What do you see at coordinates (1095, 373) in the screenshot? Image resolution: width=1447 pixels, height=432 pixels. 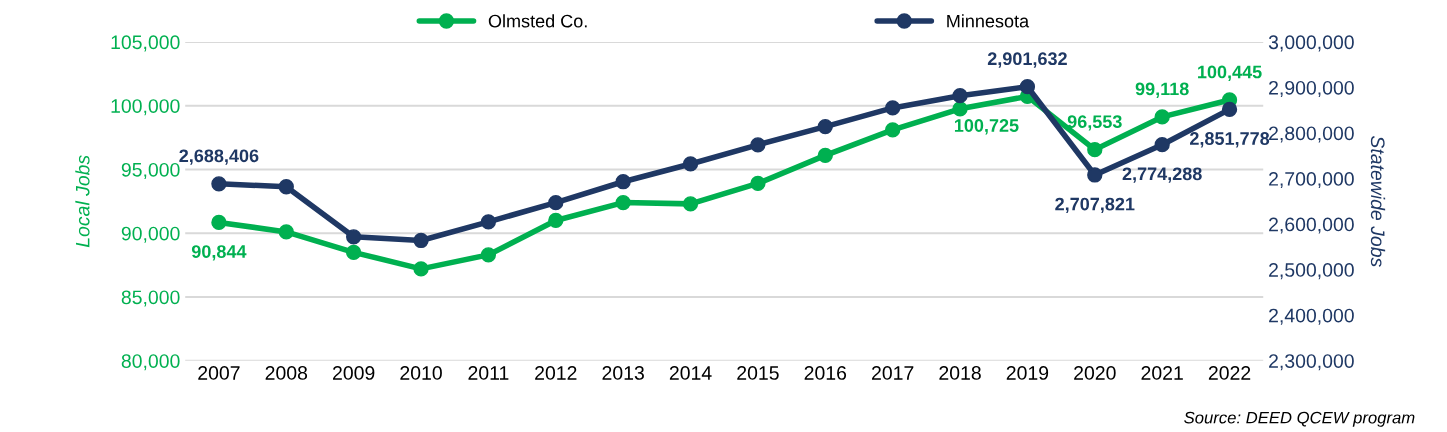 I see `x-tick-label: 2020` at bounding box center [1095, 373].